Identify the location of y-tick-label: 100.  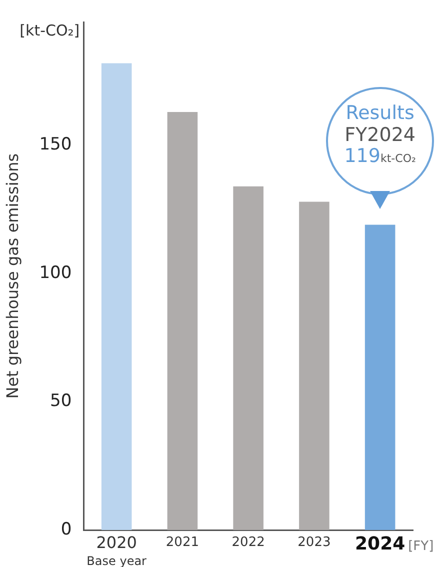
(55, 272).